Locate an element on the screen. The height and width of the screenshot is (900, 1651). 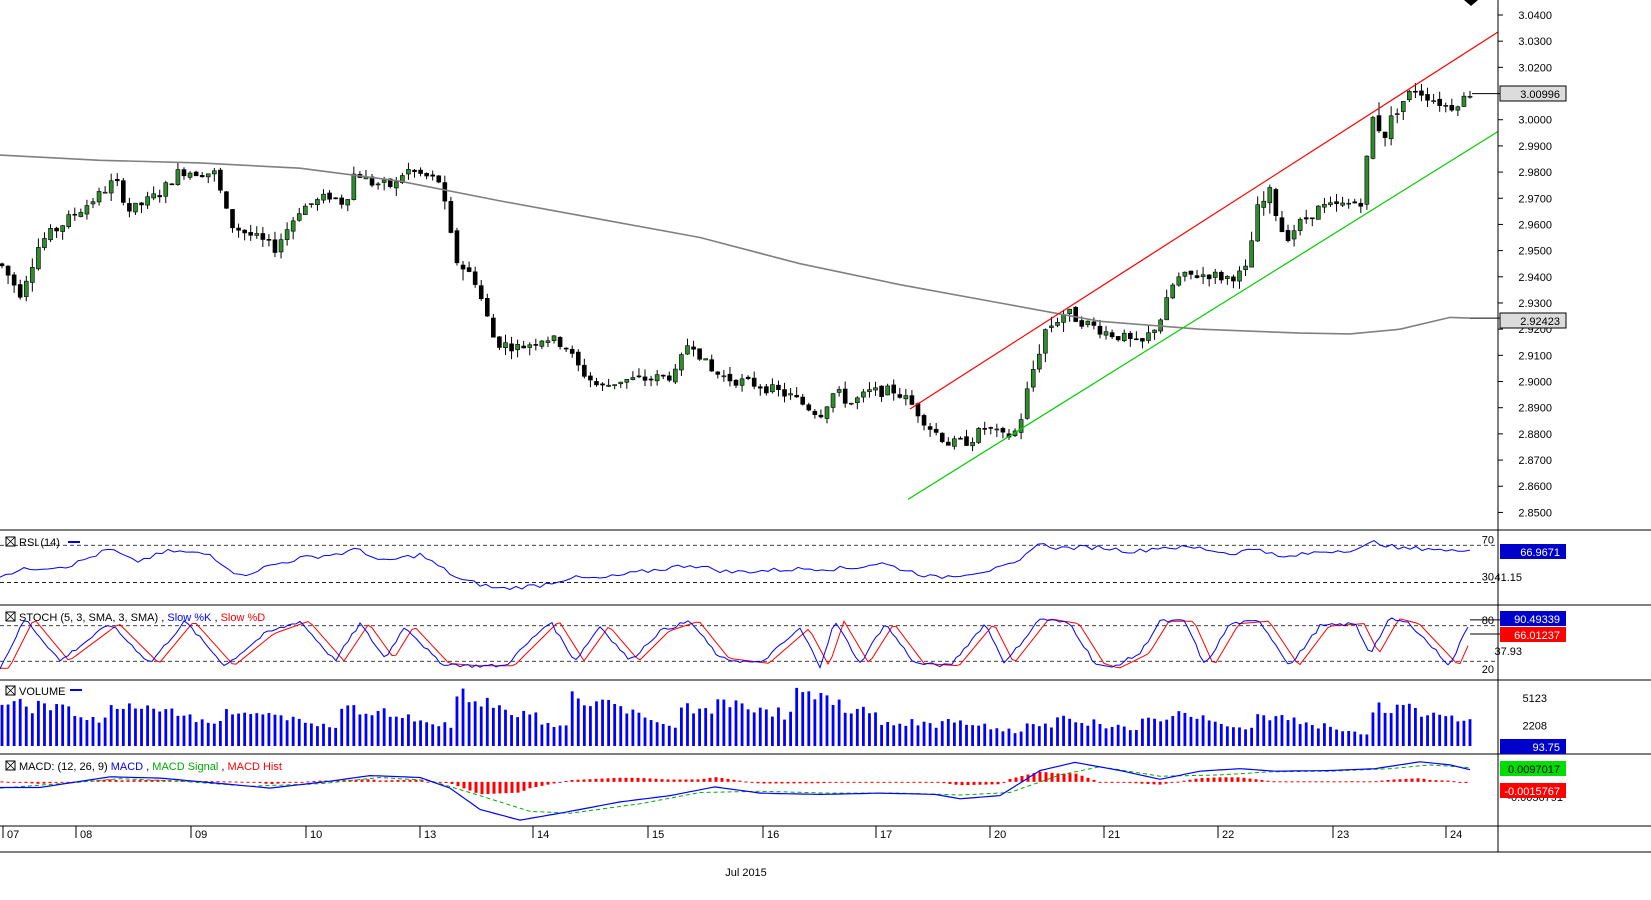
volume-header: VOLUME is located at coordinates (43, 691).